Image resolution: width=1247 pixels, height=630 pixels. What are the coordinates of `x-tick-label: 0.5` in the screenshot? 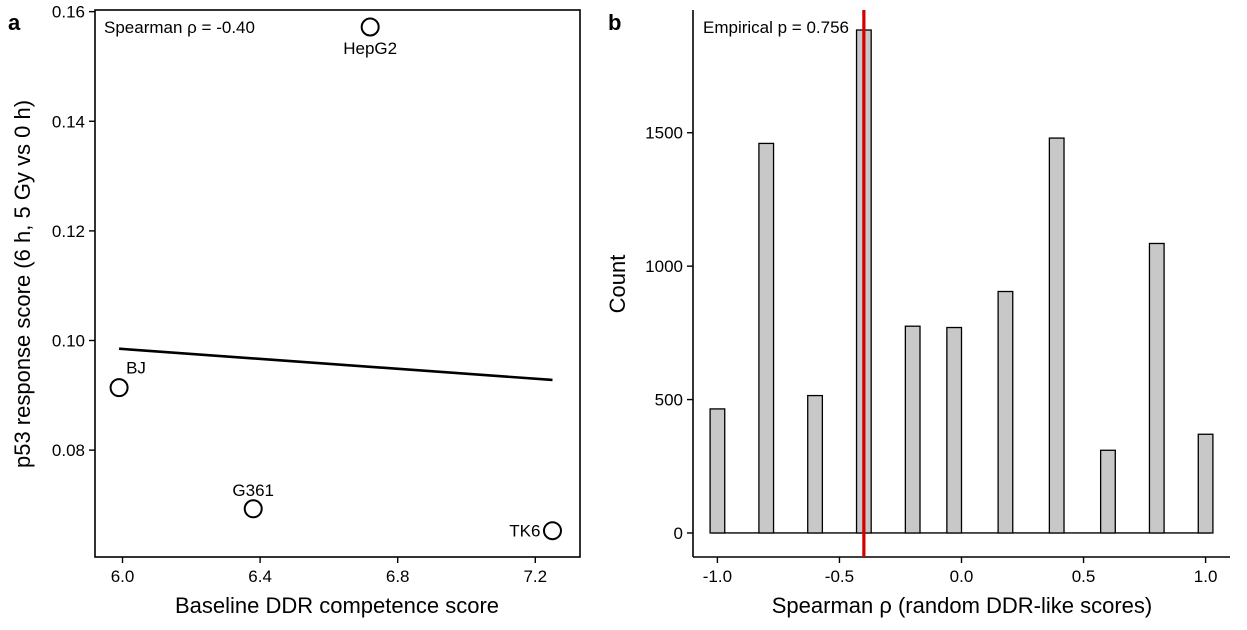 It's located at (1084, 576).